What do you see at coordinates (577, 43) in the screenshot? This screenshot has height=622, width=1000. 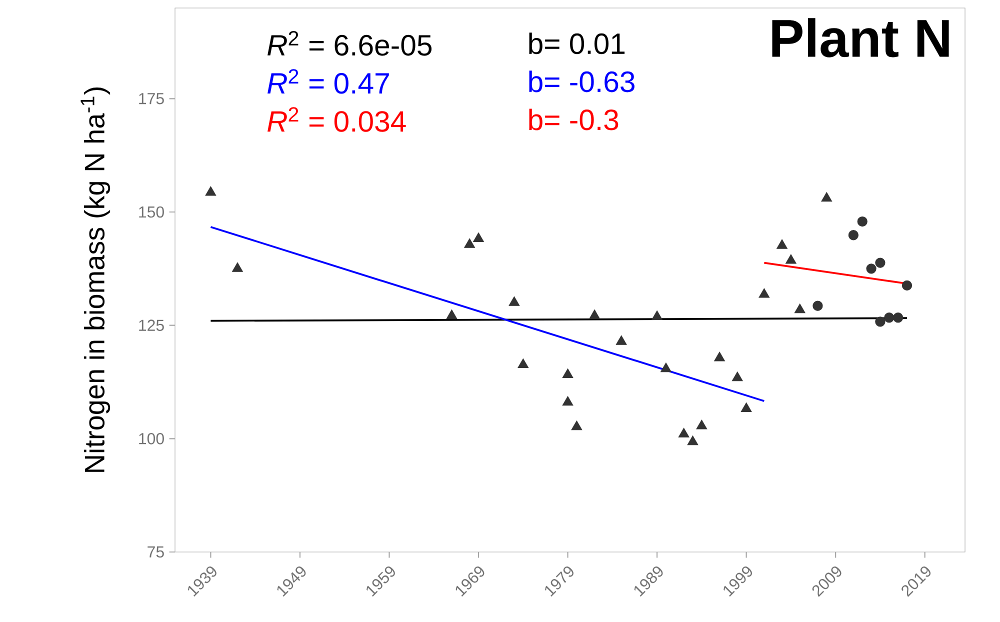 I see `annotation: b= 0.01` at bounding box center [577, 43].